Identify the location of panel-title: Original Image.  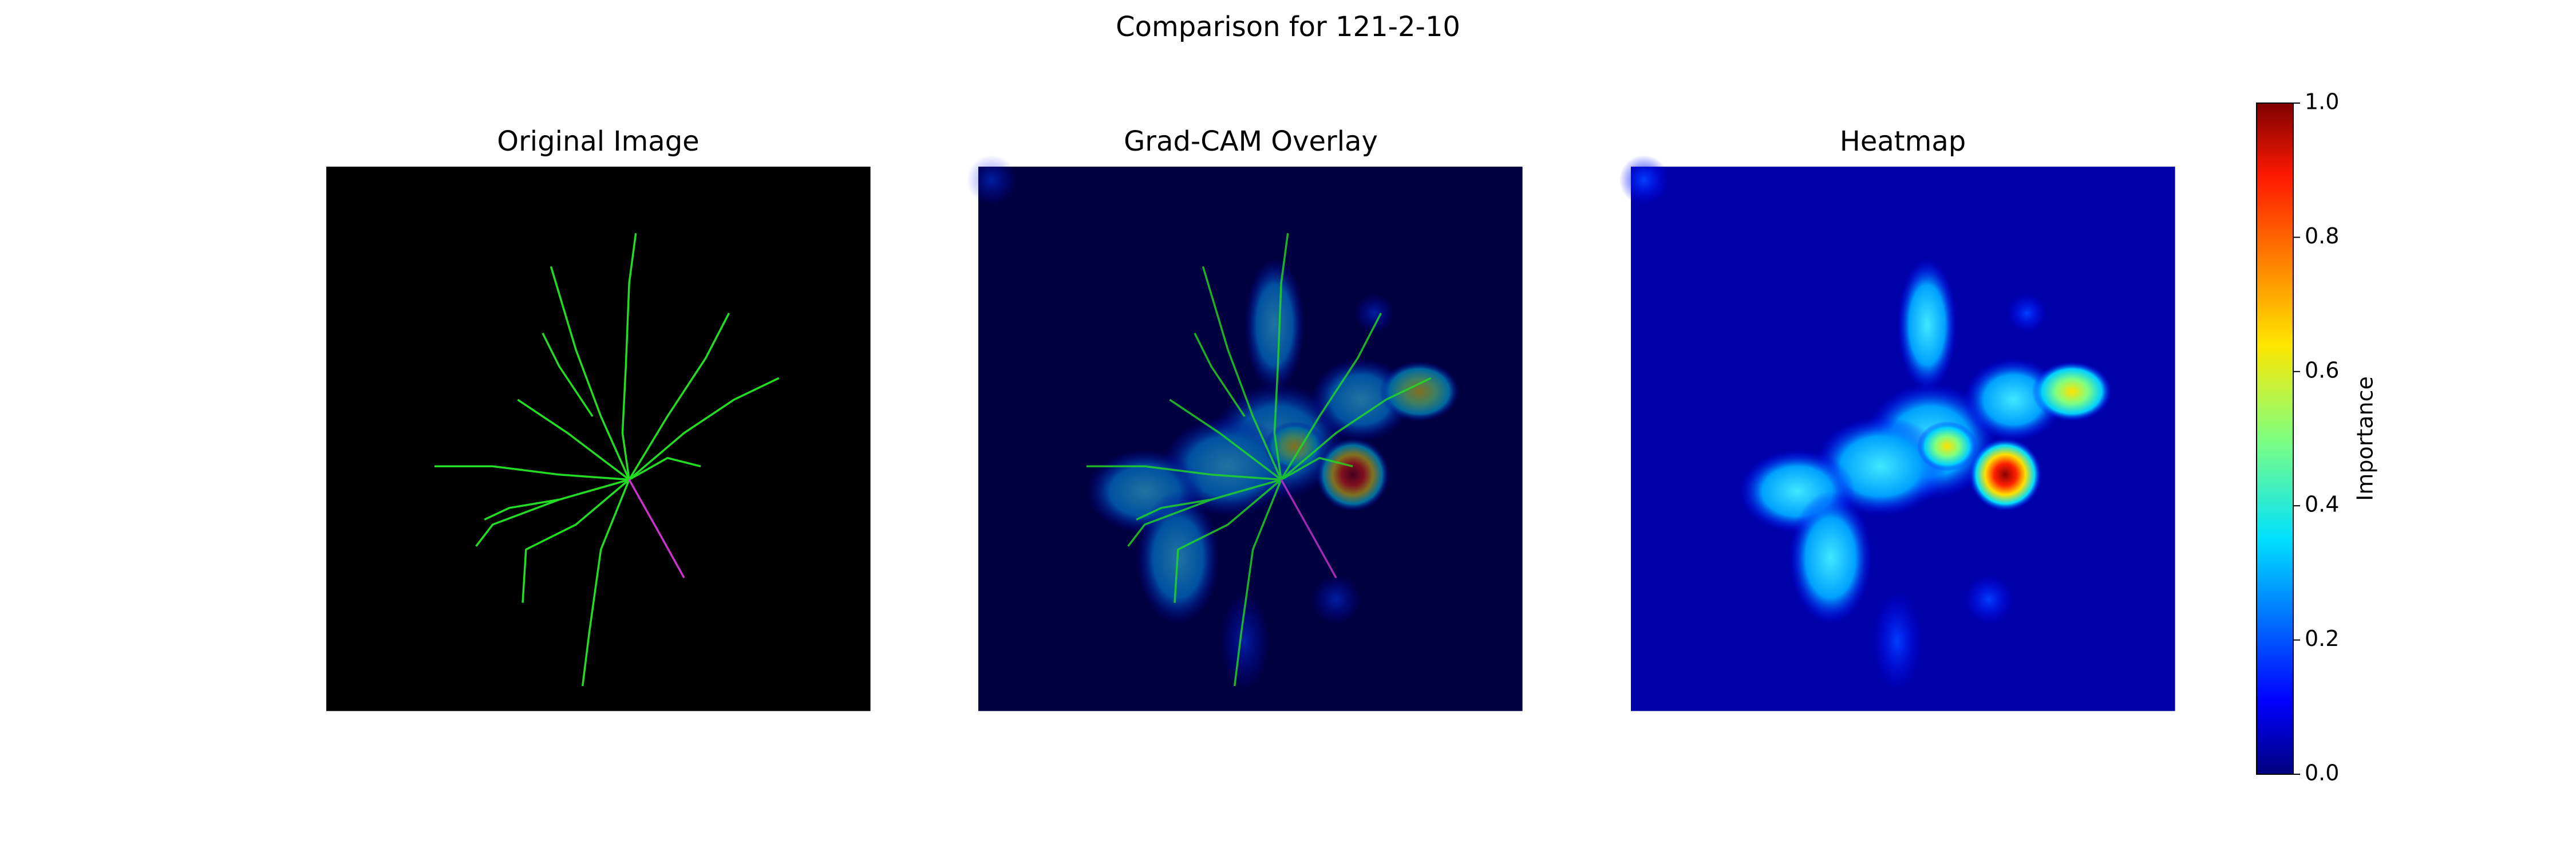
(598, 141).